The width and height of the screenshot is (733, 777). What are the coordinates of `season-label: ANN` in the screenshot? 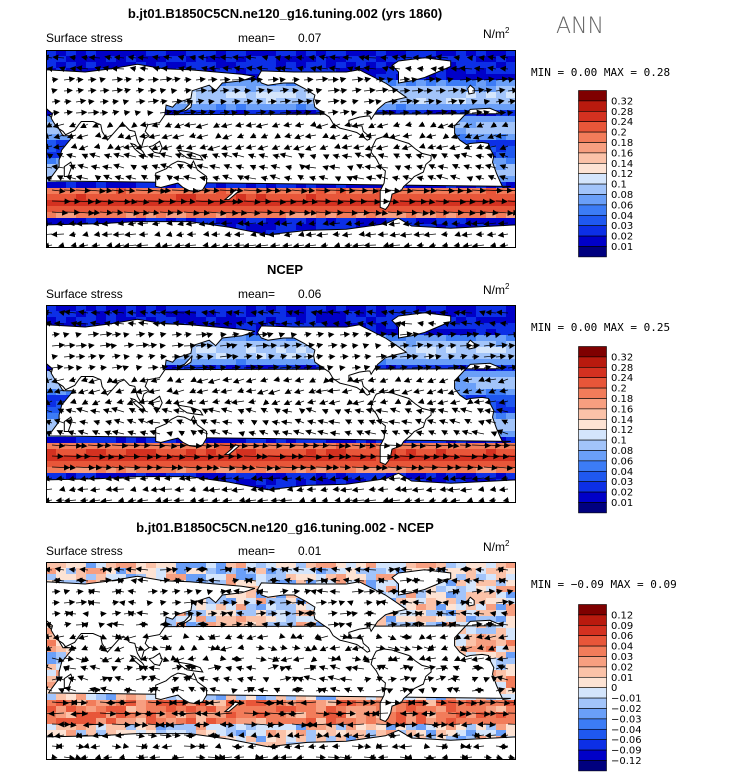 It's located at (580, 26).